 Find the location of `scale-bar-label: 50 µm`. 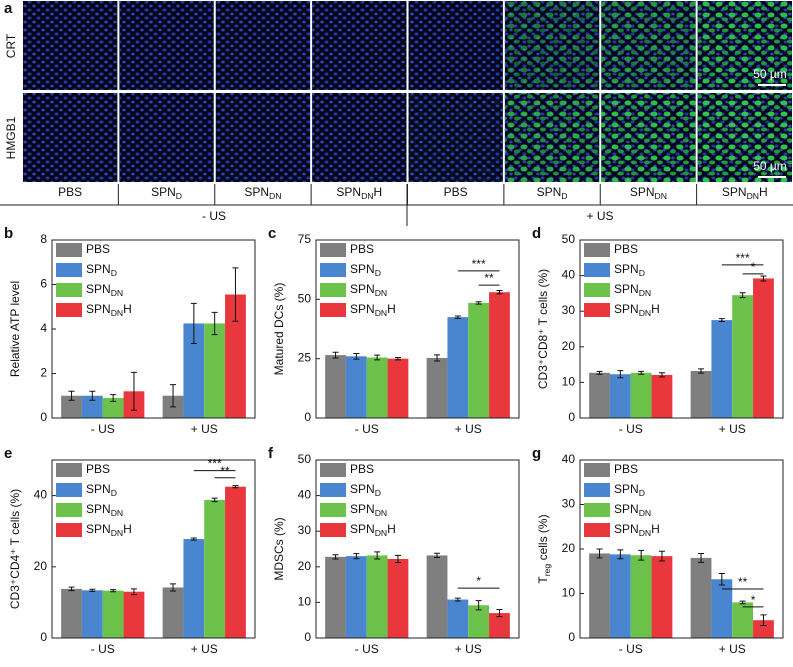

scale-bar-label: 50 µm is located at coordinates (770, 74).